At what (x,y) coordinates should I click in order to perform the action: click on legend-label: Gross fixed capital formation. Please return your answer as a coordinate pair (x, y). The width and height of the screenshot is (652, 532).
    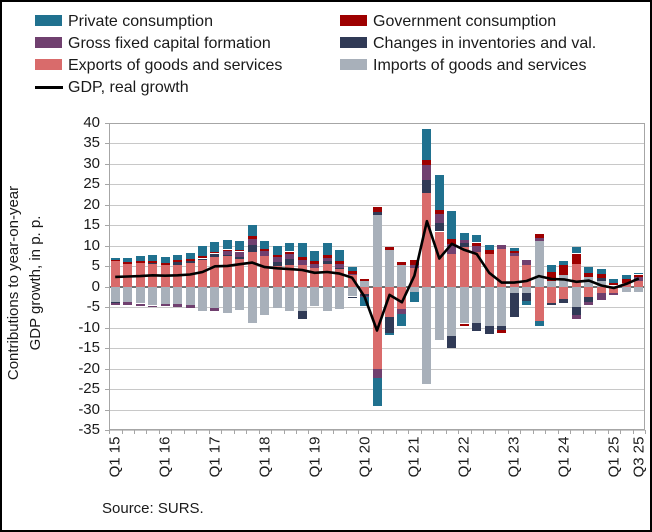
    Looking at the image, I should click on (169, 43).